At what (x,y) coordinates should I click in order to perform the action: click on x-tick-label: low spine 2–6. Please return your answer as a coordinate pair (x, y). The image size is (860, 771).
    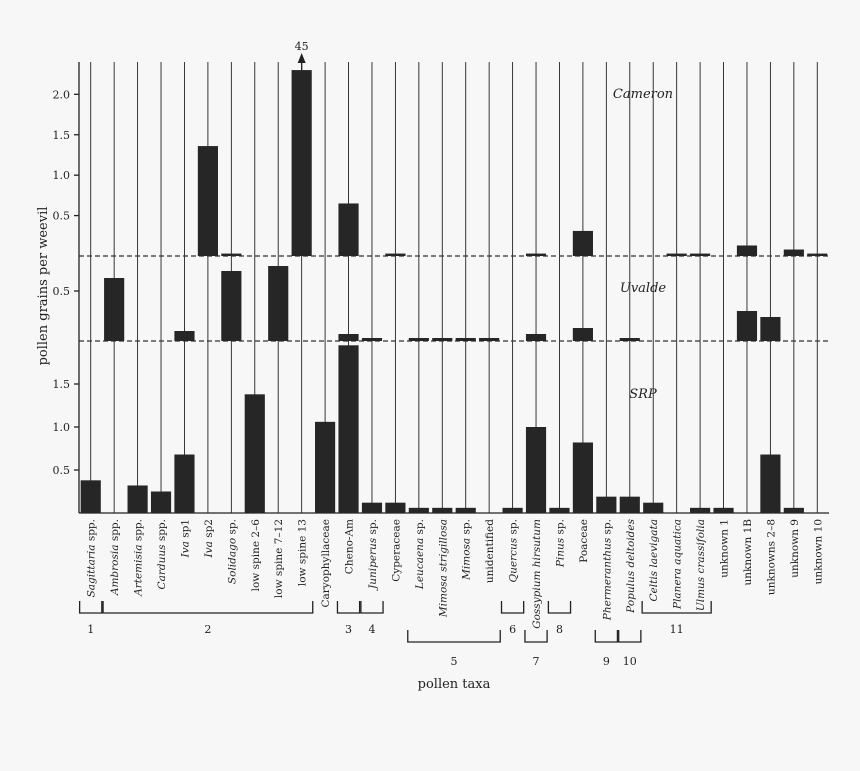
    Looking at the image, I should click on (256, 555).